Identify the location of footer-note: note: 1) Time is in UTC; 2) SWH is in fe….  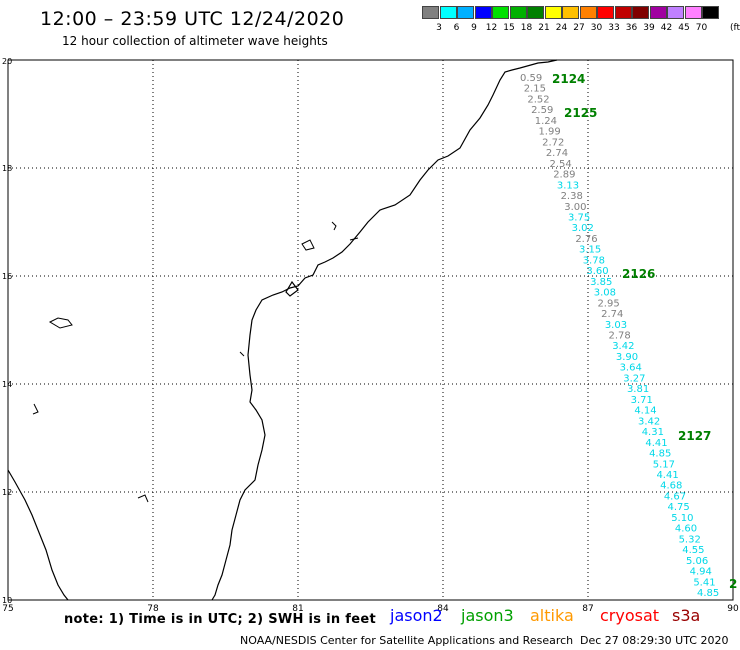
(220, 619).